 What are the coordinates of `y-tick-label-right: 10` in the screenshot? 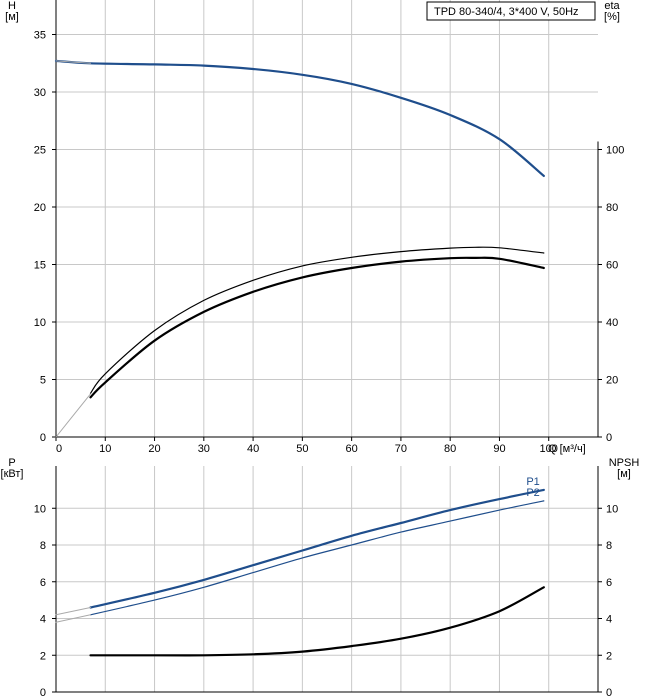 It's located at (612, 509).